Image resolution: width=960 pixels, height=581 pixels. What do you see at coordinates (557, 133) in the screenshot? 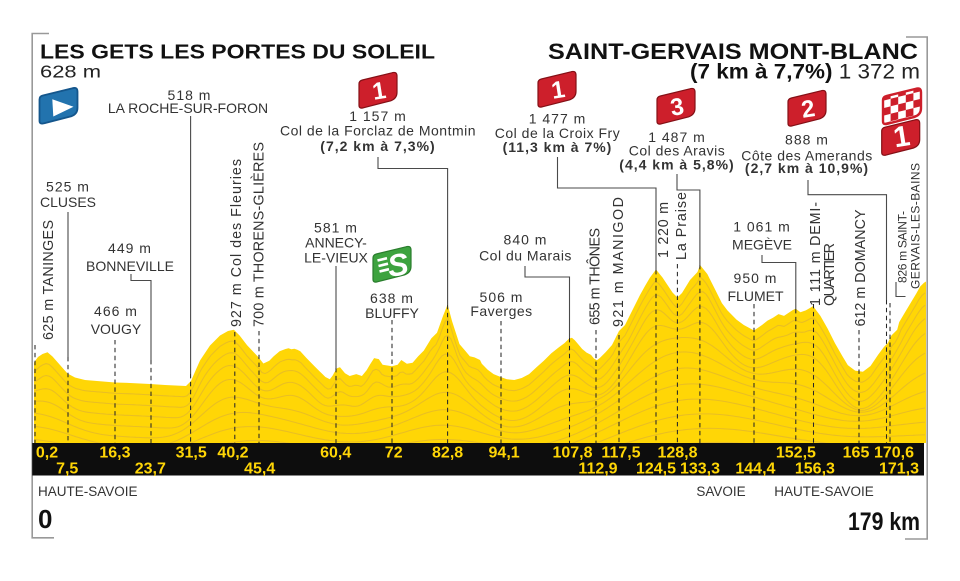
I see `svg-text: Col de la Croix Fry` at bounding box center [557, 133].